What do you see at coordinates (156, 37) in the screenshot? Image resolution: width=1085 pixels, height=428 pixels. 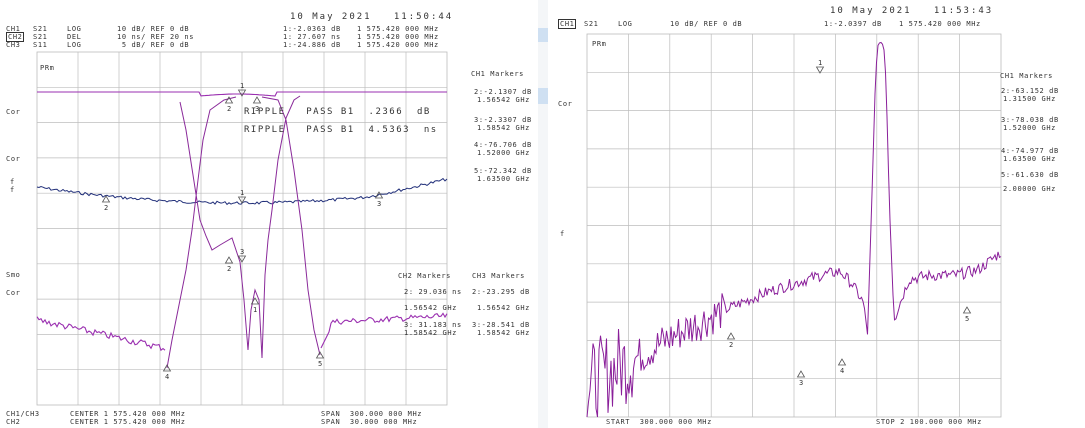 I see `header-ch2-scale: 10 ns/ REF 20 ns` at bounding box center [156, 37].